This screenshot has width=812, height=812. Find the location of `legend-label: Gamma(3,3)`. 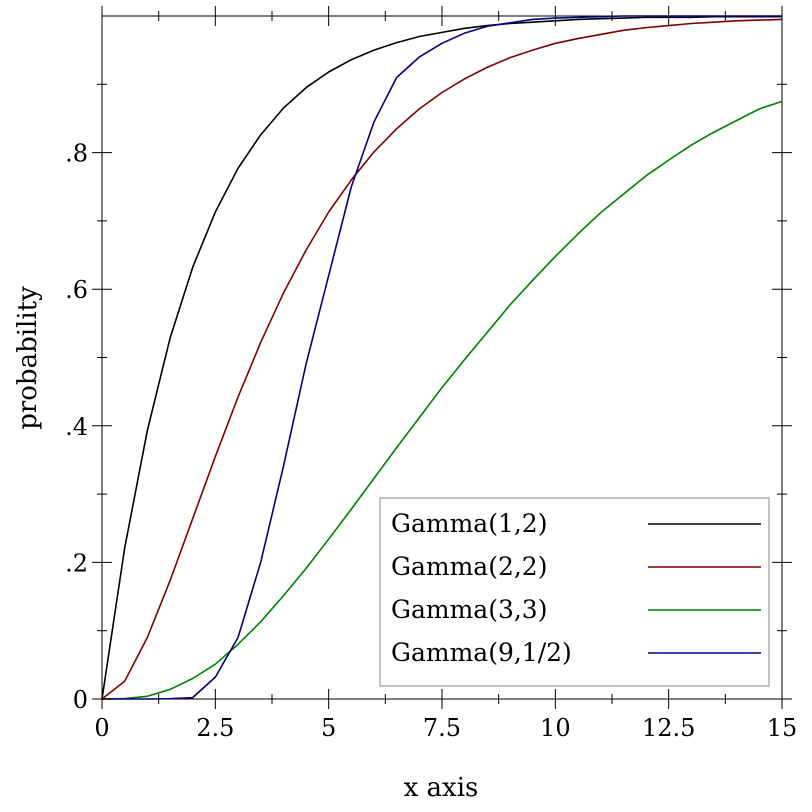

legend-label: Gamma(3,3) is located at coordinates (469, 609).